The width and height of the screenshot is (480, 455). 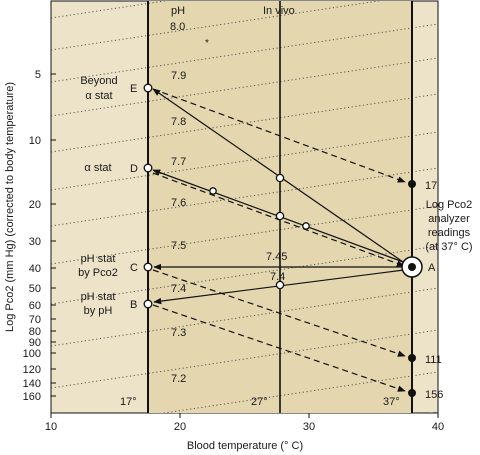 I want to click on analyzer-caption-line: readings, so click(x=449, y=233).